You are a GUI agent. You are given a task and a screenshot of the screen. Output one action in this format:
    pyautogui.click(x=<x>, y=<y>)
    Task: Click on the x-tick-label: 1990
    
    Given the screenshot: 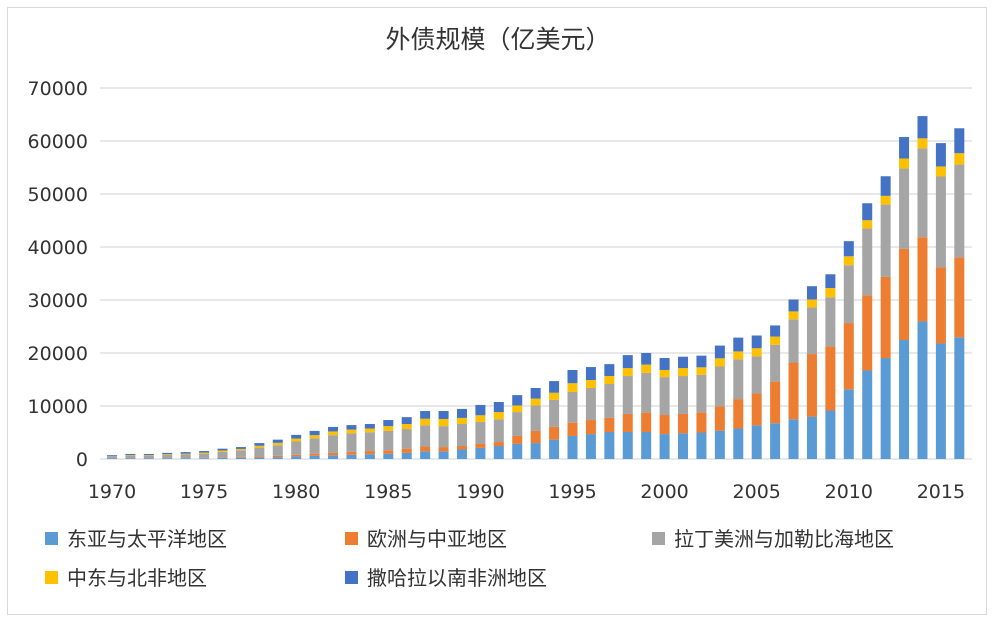 What is the action you would take?
    pyautogui.click(x=480, y=492)
    